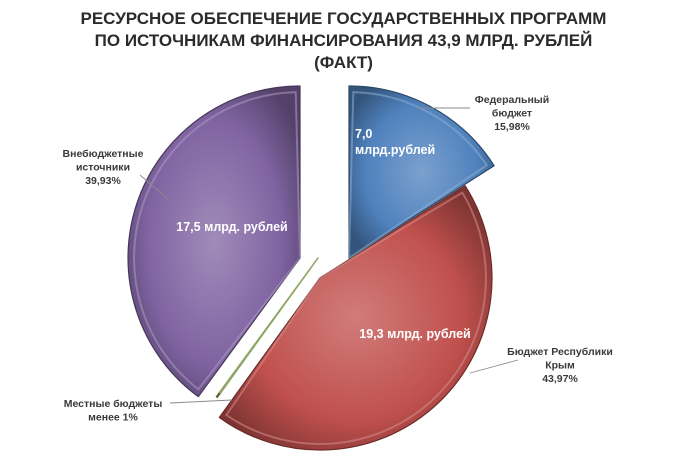 The height and width of the screenshot is (462, 687). Describe the element at coordinates (113, 411) in the screenshot. I see `category-label-local: Местные бюджеты менее 1%` at that location.